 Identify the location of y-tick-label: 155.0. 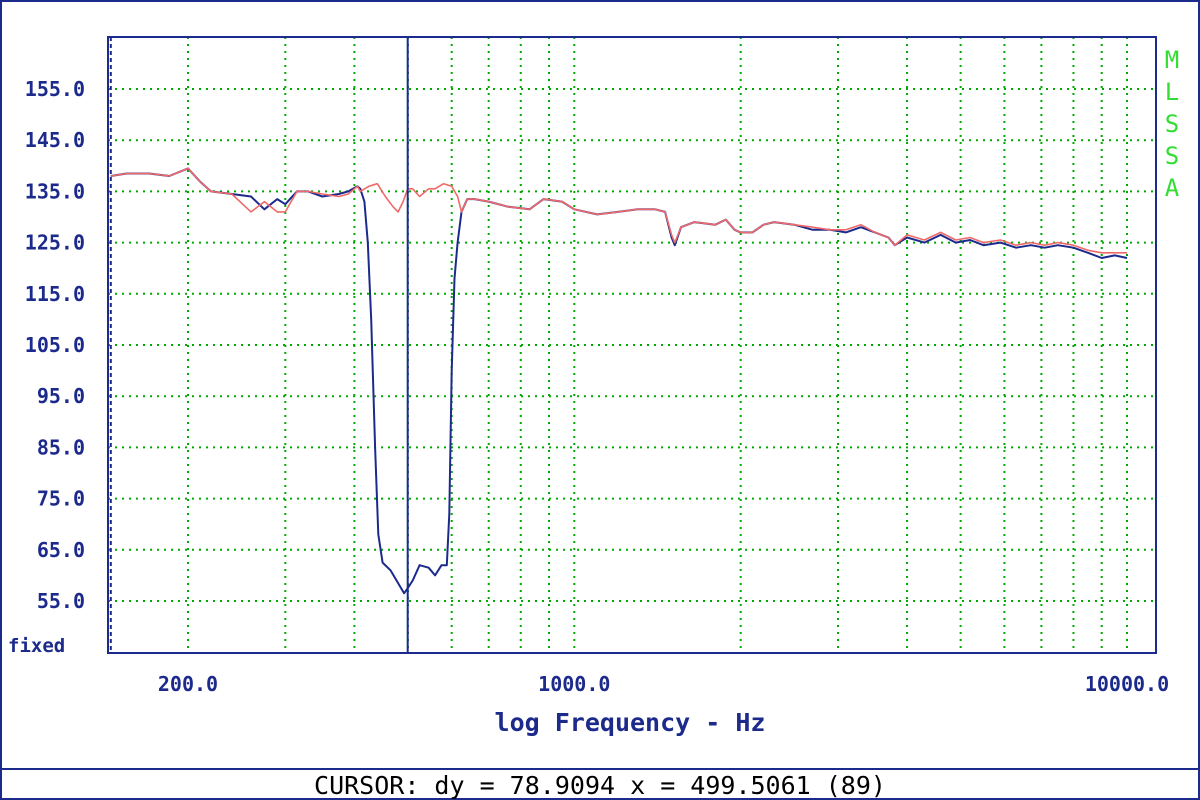
(55, 89).